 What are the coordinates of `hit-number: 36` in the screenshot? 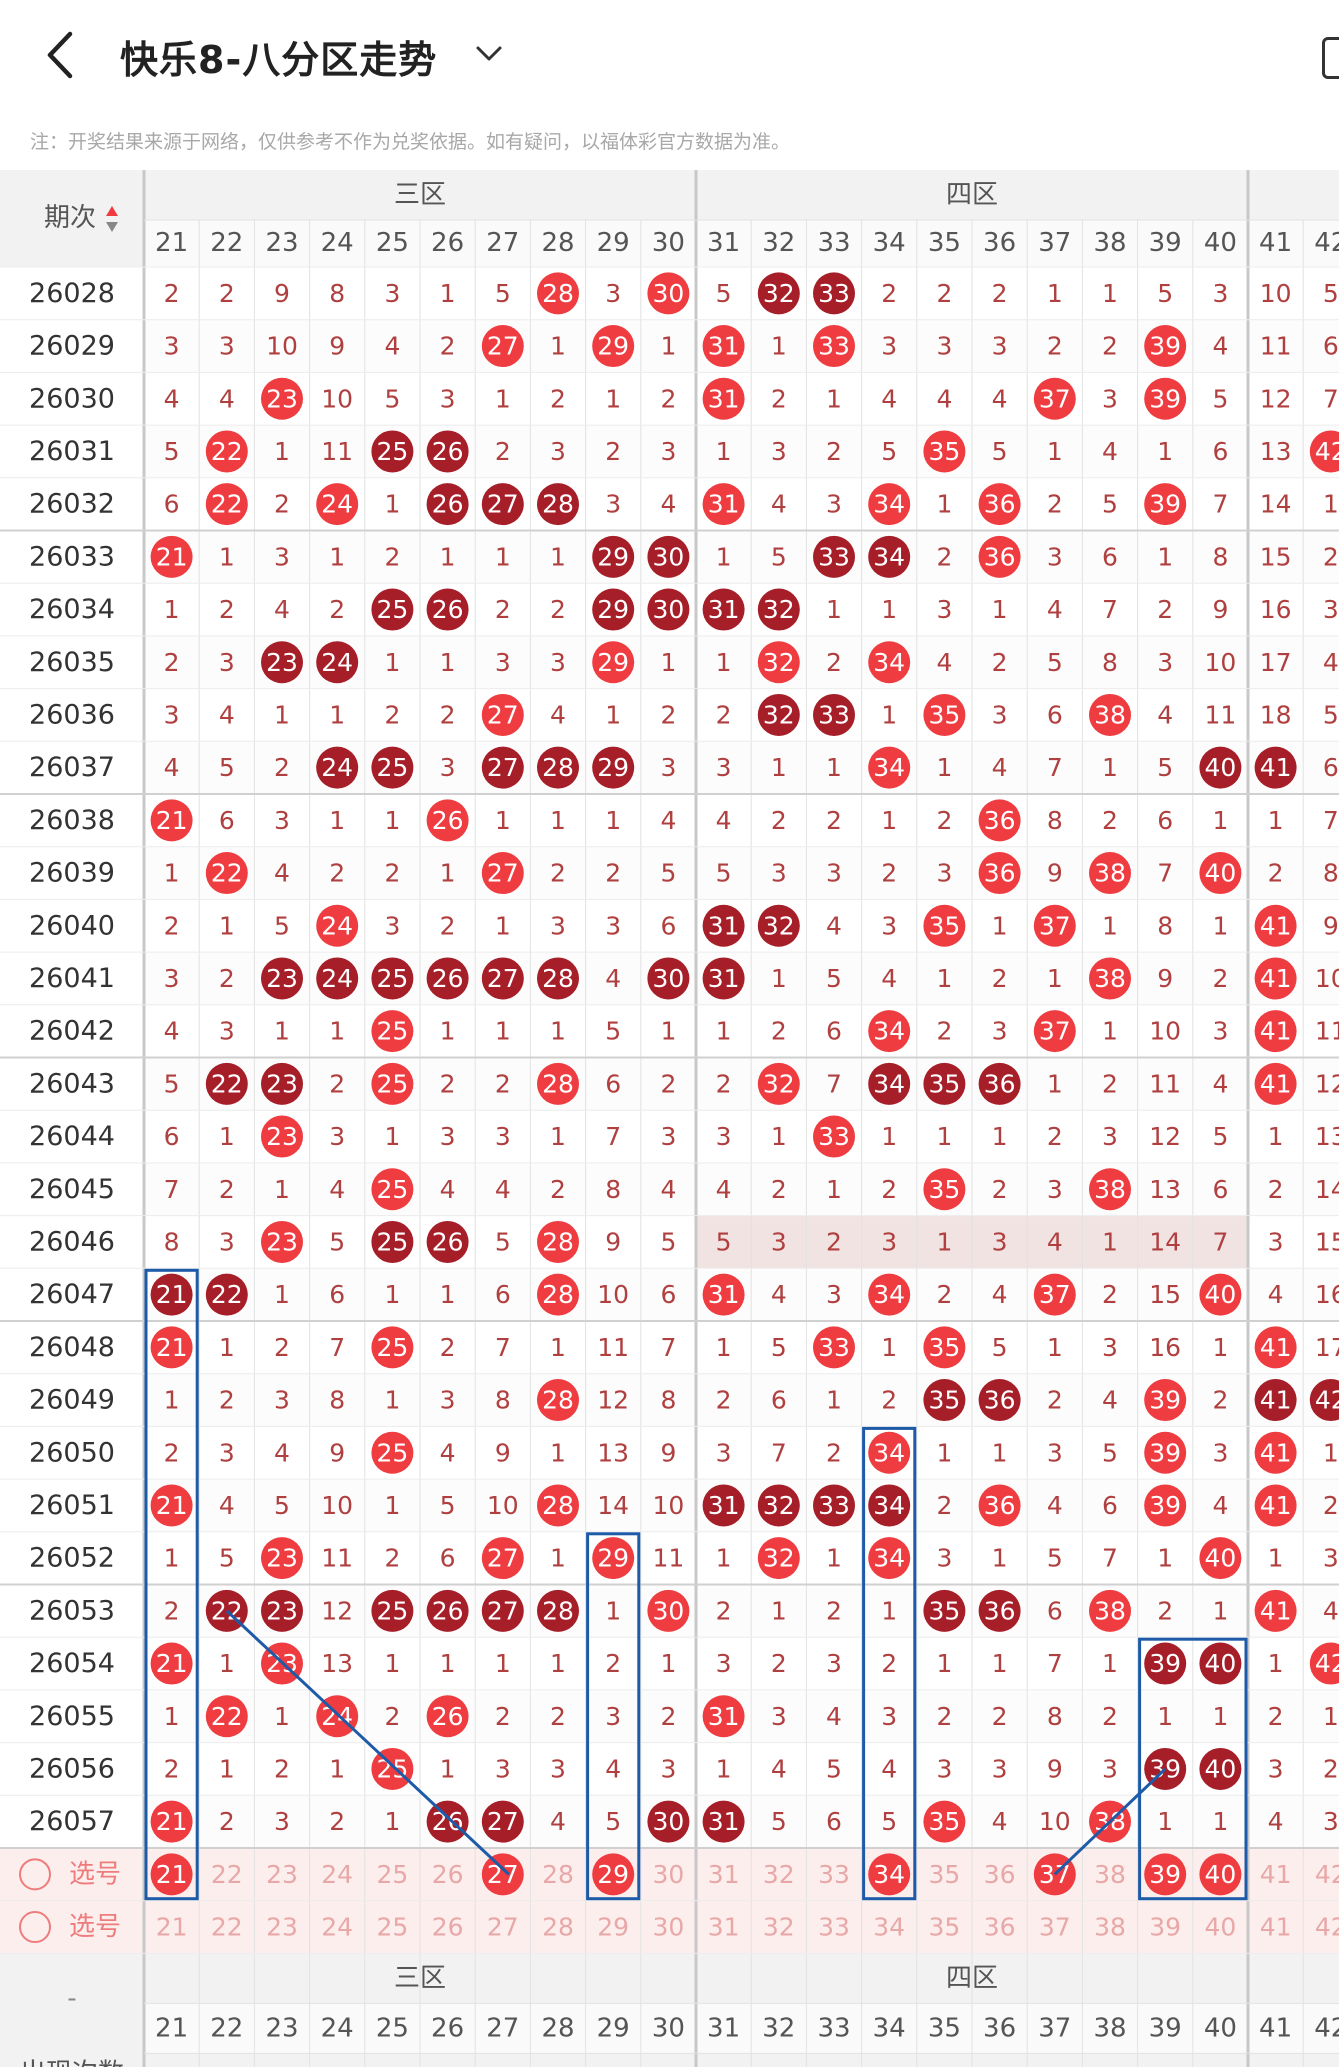 It's located at (1000, 504).